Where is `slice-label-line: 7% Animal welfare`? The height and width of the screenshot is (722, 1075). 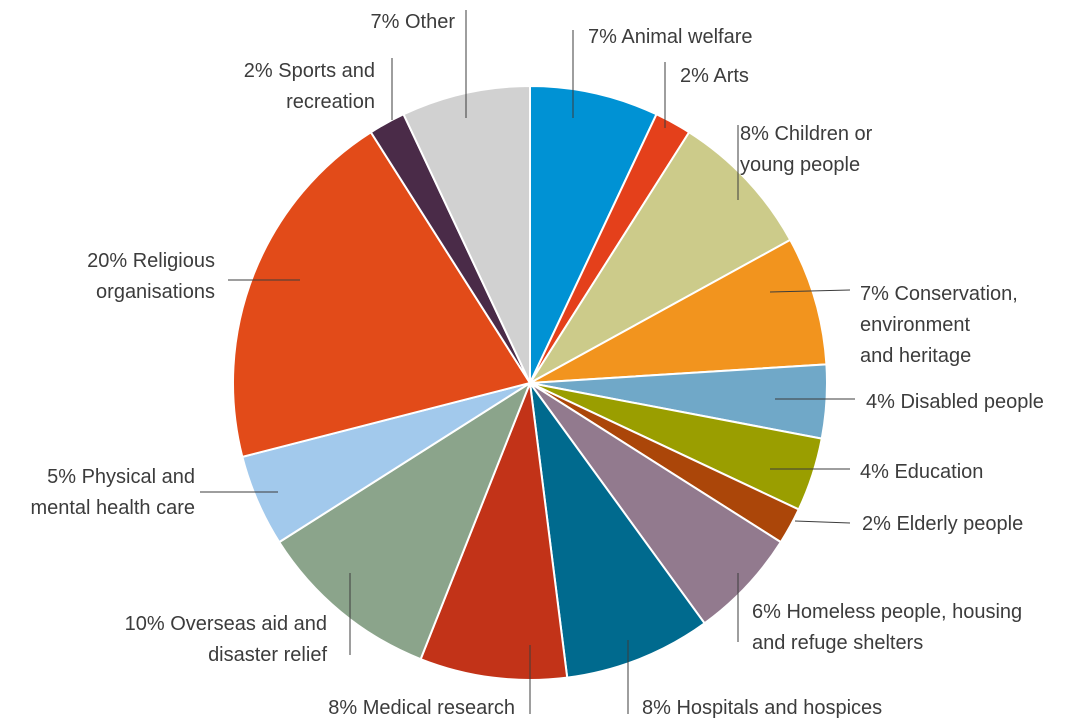 slice-label-line: 7% Animal welfare is located at coordinates (670, 37).